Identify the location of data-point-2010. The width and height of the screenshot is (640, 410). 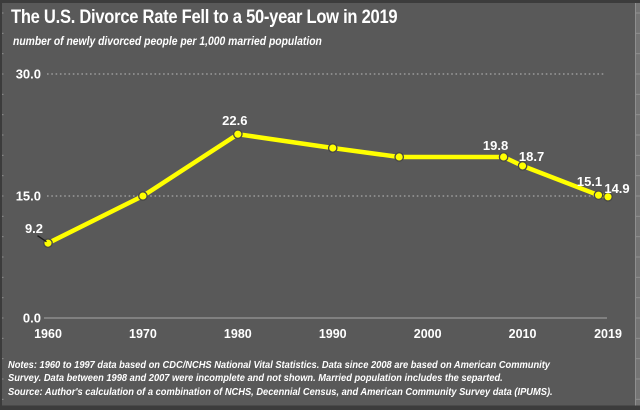
(522, 166).